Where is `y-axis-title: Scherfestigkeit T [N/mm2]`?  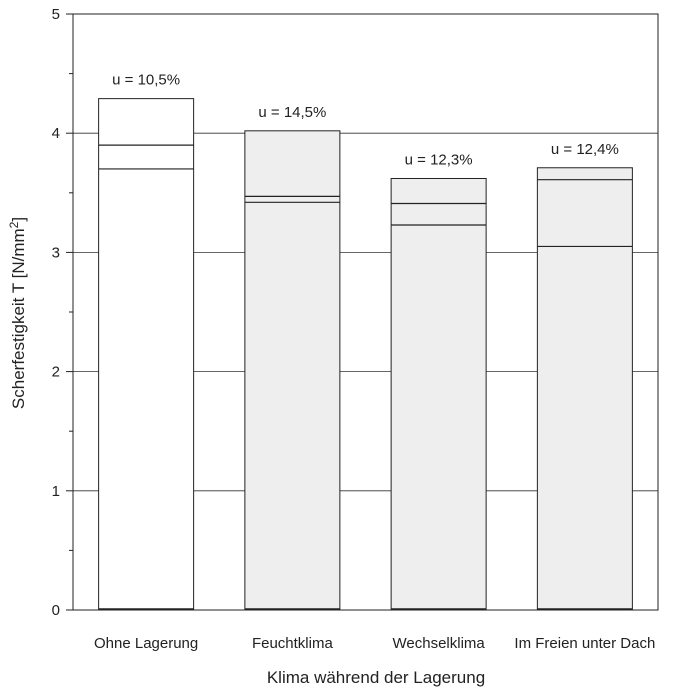
y-axis-title: Scherfestigkeit T [N/mm2] is located at coordinates (17, 313).